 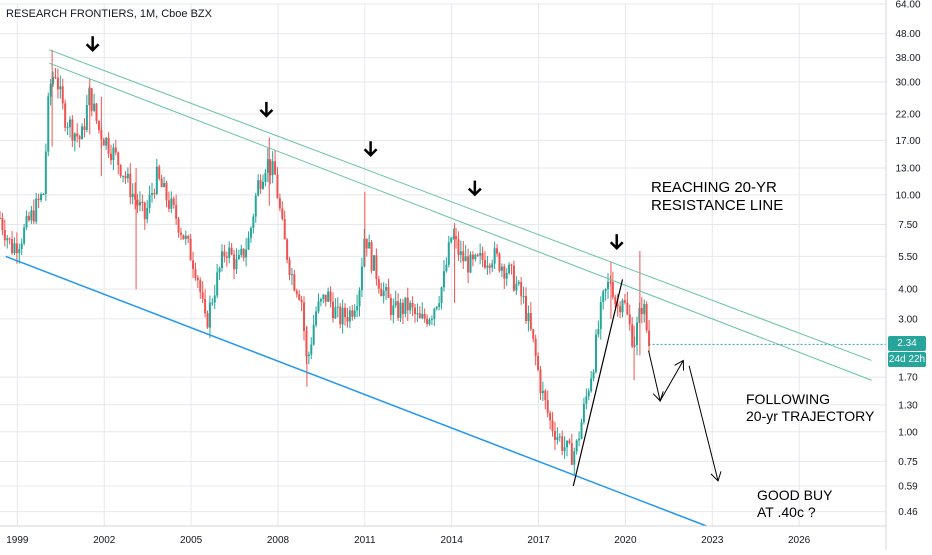 I want to click on uptrend-line, so click(x=598, y=383).